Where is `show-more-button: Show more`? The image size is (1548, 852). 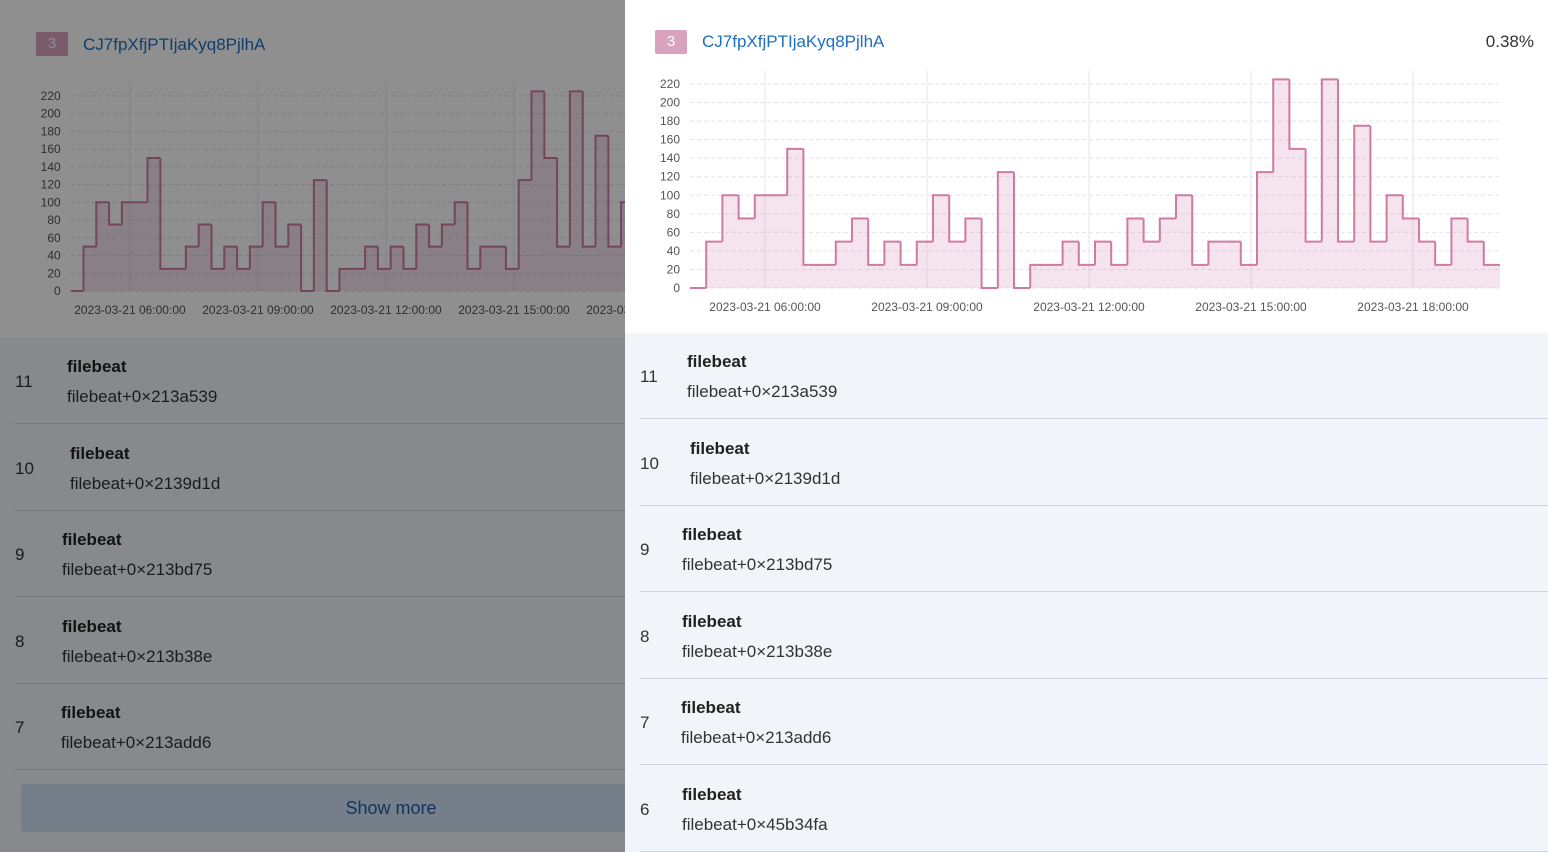 show-more-button: Show more is located at coordinates (323, 808).